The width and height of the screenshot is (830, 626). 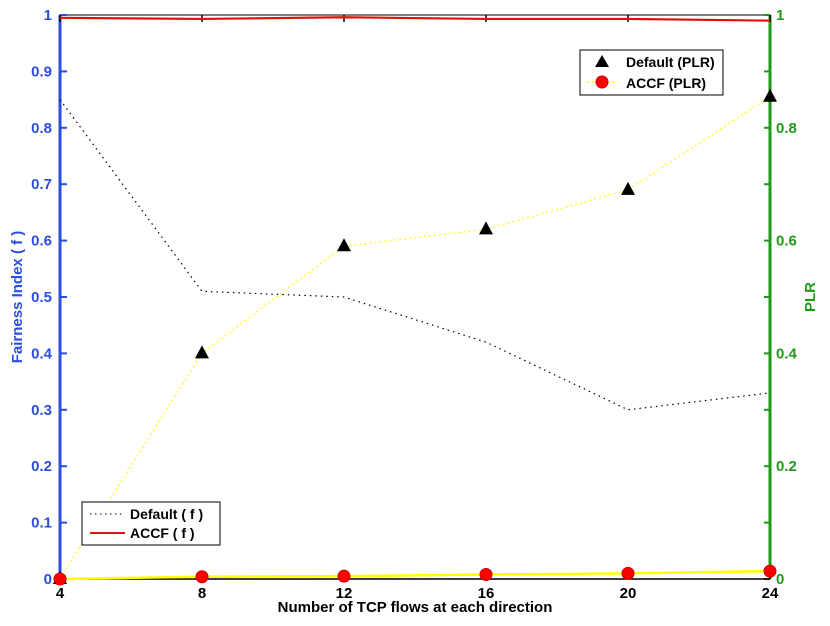 I want to click on left-y-tick-label: 0.6, so click(x=41, y=241).